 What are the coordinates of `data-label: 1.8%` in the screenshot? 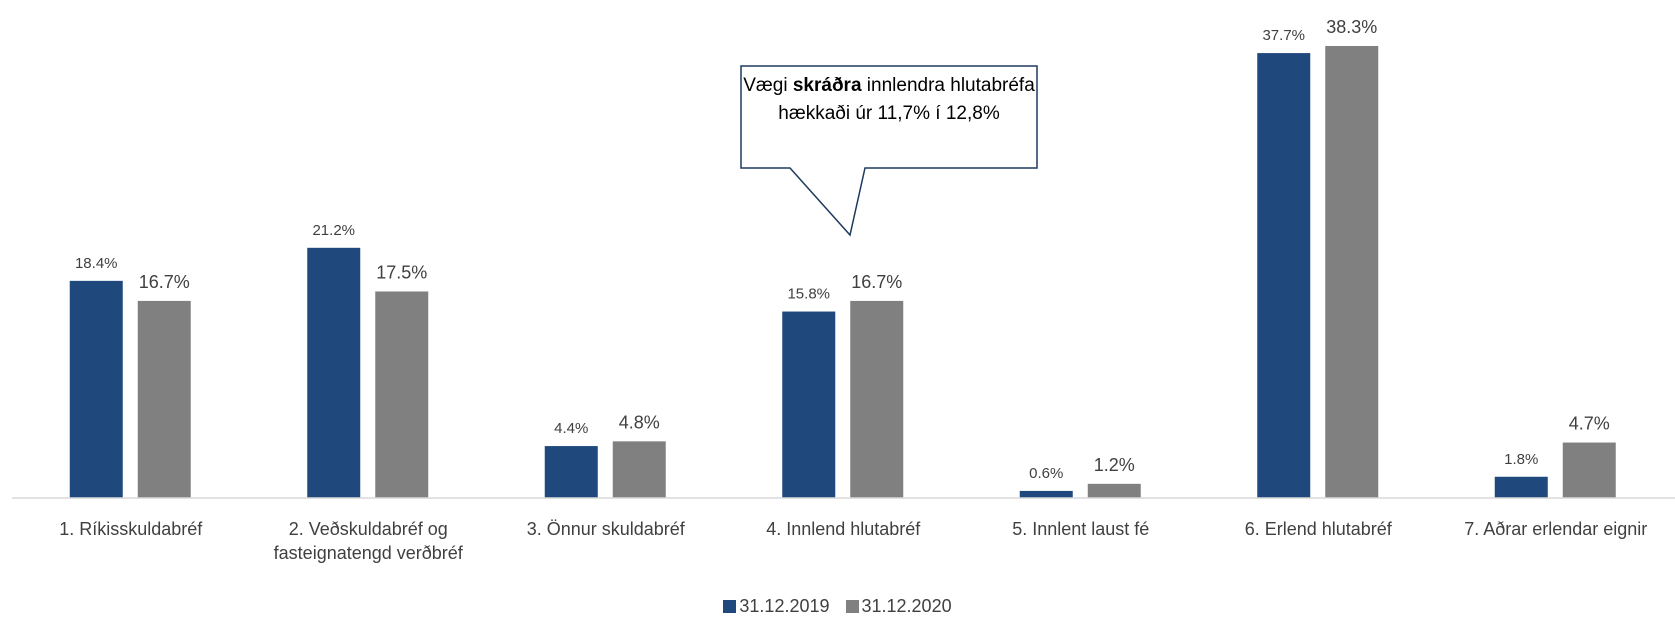 It's located at (1521, 459).